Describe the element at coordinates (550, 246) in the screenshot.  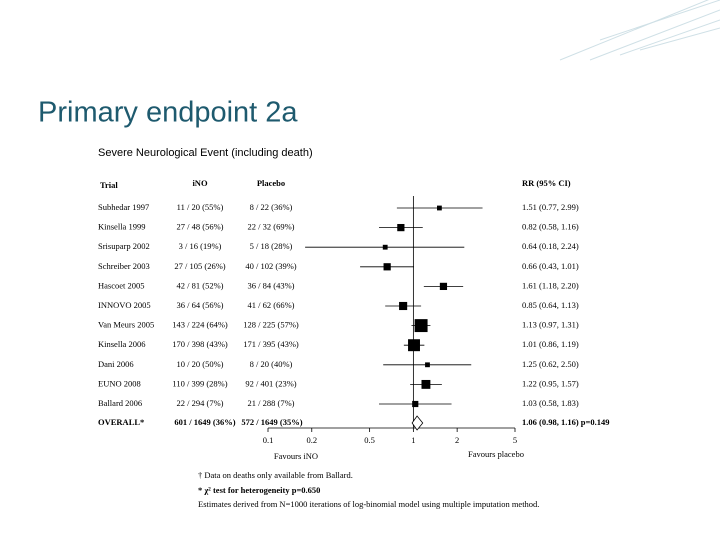
I see `rr-label: 0.64 (0.18, 2.24)` at that location.